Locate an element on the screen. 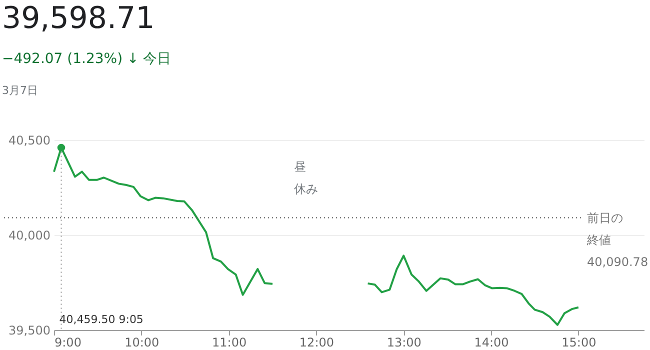  chart-subtitle: −492.07 (1.23%) ↓ 今日 is located at coordinates (87, 59).